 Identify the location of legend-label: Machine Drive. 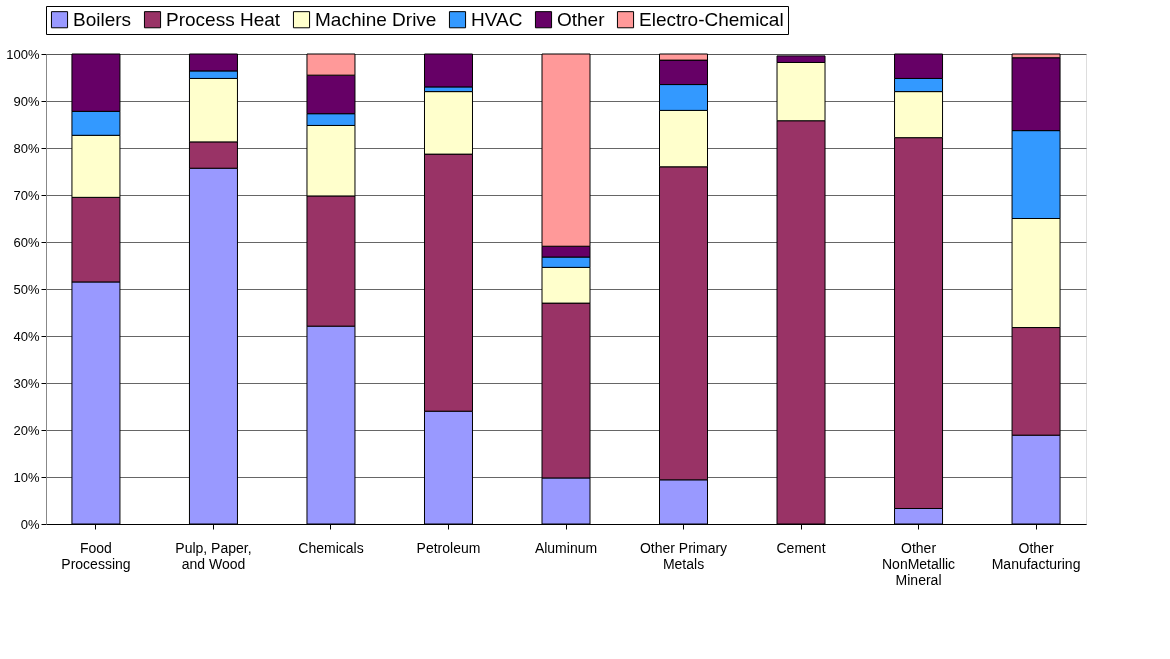
(376, 19).